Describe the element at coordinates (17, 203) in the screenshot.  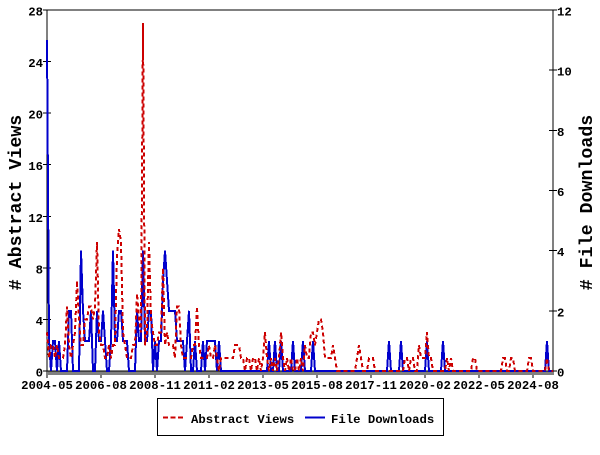
I see `svg-text: # Abstract Views` at that location.